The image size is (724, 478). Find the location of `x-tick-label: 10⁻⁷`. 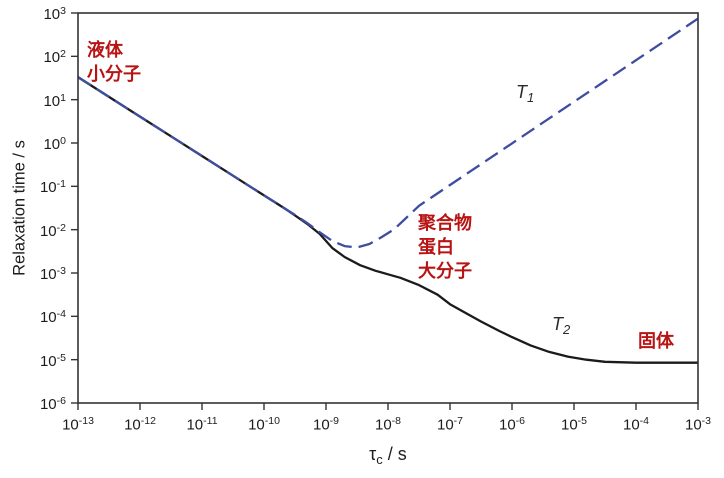

x-tick-label: 10⁻⁷ is located at coordinates (450, 424).